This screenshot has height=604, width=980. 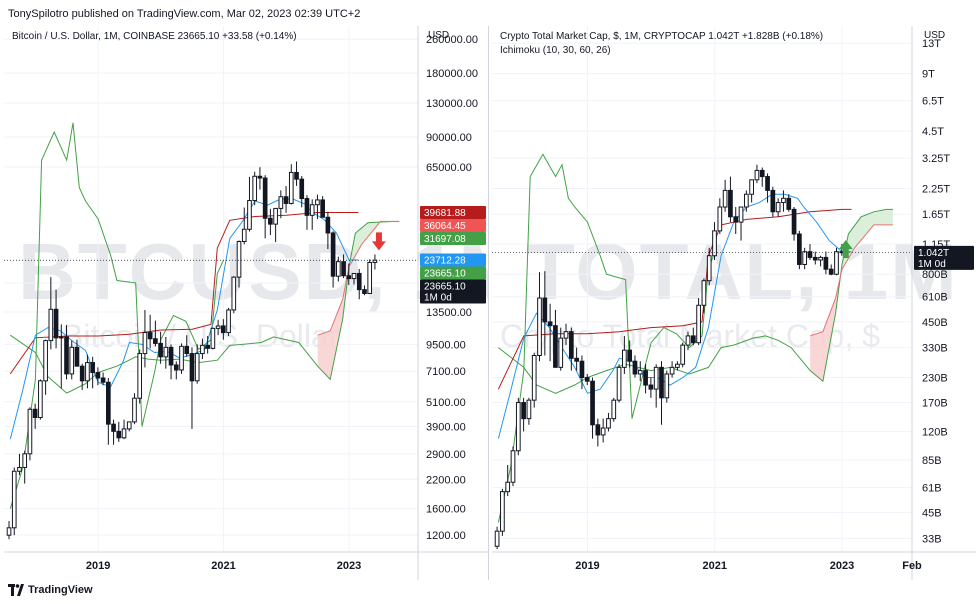 What do you see at coordinates (932, 539) in the screenshot?
I see `y-tick-label: 33B` at bounding box center [932, 539].